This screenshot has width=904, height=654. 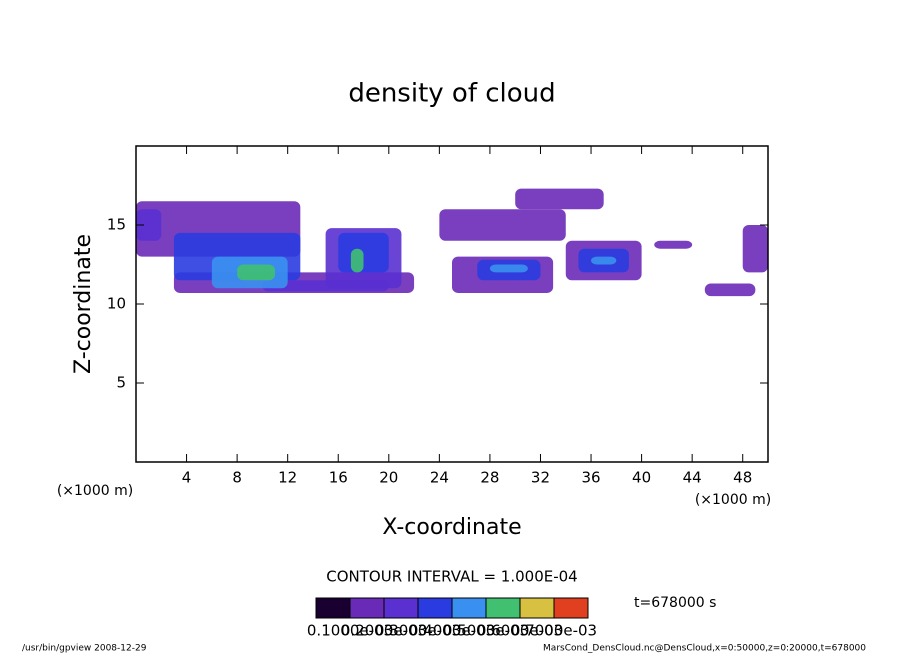 What do you see at coordinates (418, 631) in the screenshot?
I see `colorbar-label: 0.3000e-03` at bounding box center [418, 631].